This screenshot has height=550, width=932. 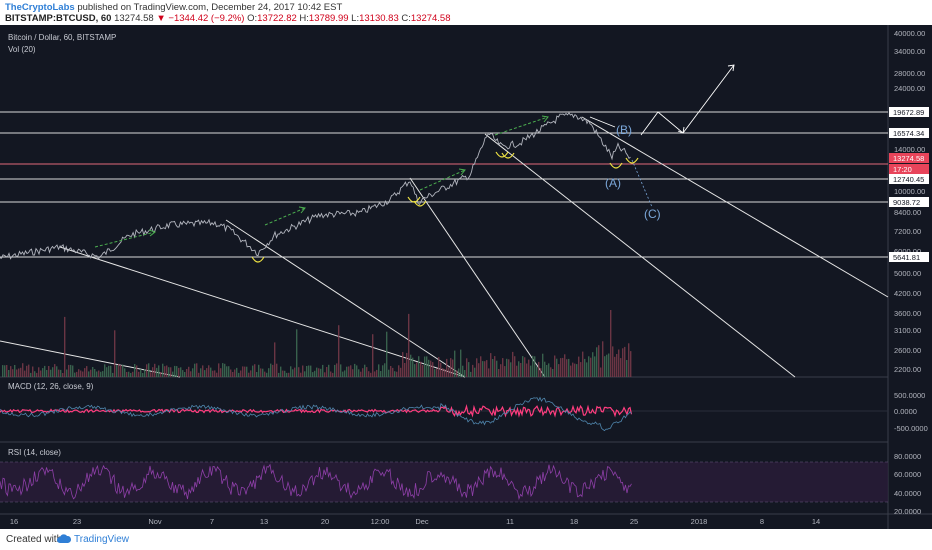 I want to click on time-axis-label: 13, so click(x=264, y=521).